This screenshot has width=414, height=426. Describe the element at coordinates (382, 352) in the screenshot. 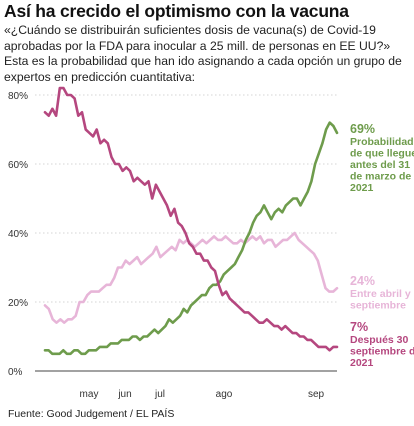

I see `series-name-label-magenta: septiembre de` at that location.